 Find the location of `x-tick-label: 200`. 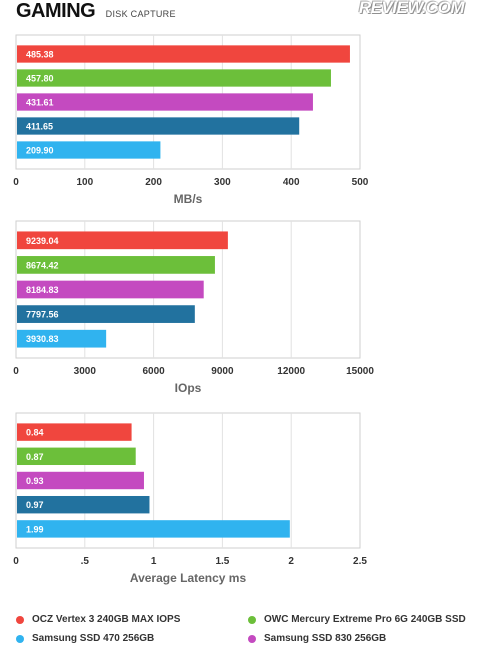

x-tick-label: 200 is located at coordinates (153, 182).